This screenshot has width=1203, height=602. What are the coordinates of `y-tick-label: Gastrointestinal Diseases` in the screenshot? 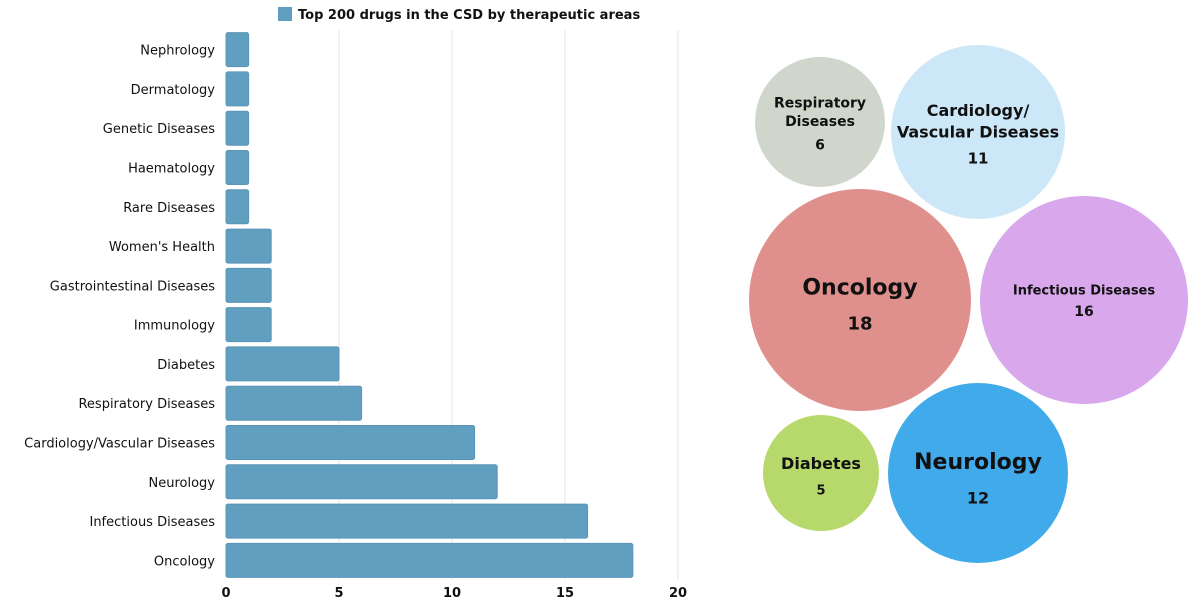 It's located at (132, 286).